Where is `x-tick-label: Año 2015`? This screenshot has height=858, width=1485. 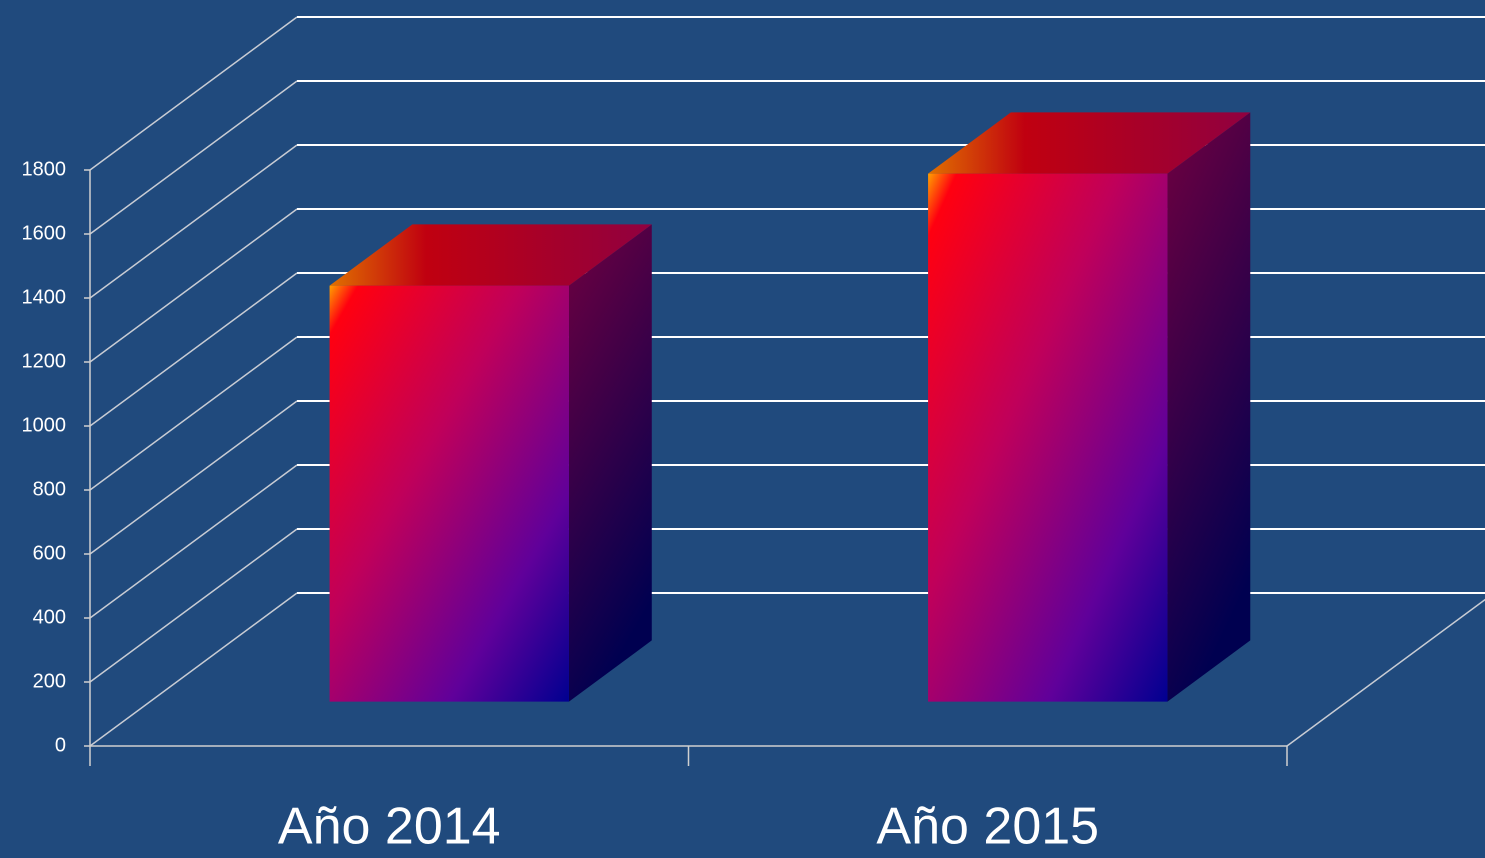 x-tick-label: Año 2015 is located at coordinates (987, 827).